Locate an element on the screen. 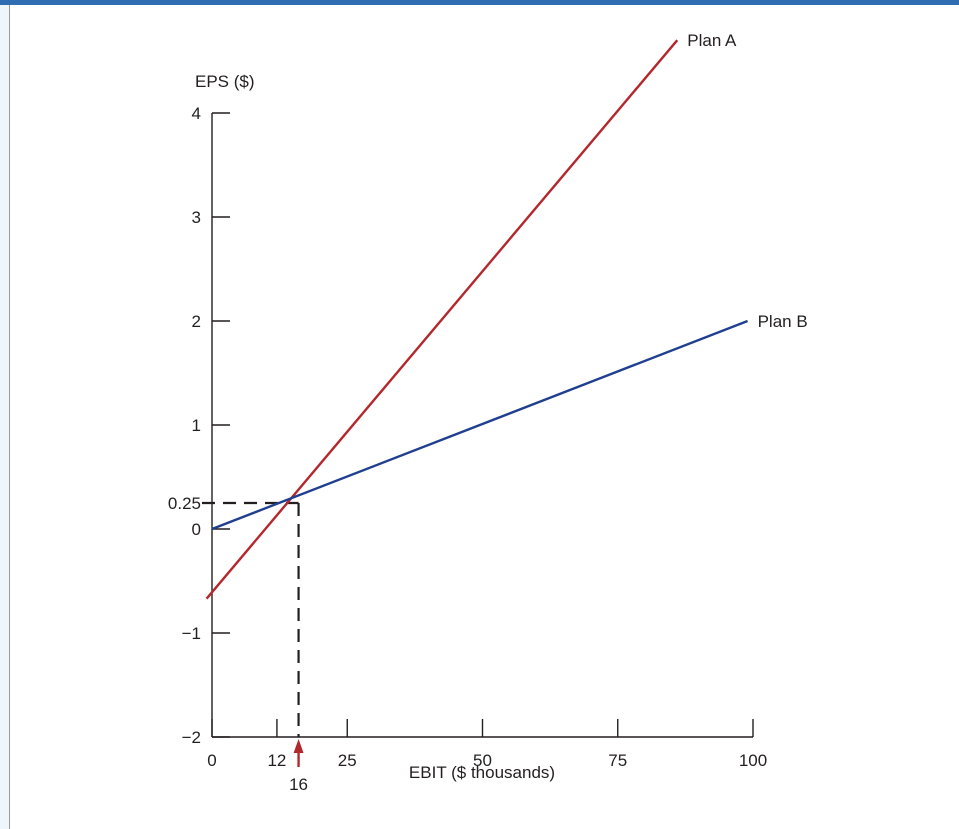 This screenshot has width=959, height=829. y-tick-label: 0 is located at coordinates (196, 529).